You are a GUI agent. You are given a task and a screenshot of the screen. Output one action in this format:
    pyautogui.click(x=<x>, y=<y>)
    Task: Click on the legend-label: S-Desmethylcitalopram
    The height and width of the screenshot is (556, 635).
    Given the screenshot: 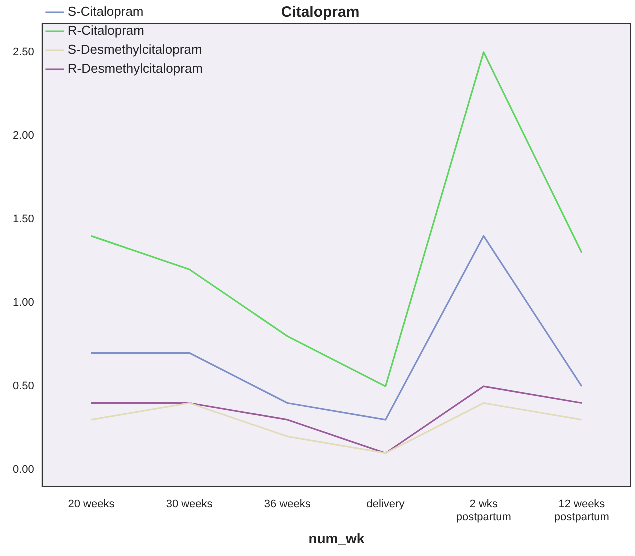 What is the action you would take?
    pyautogui.click(x=135, y=50)
    